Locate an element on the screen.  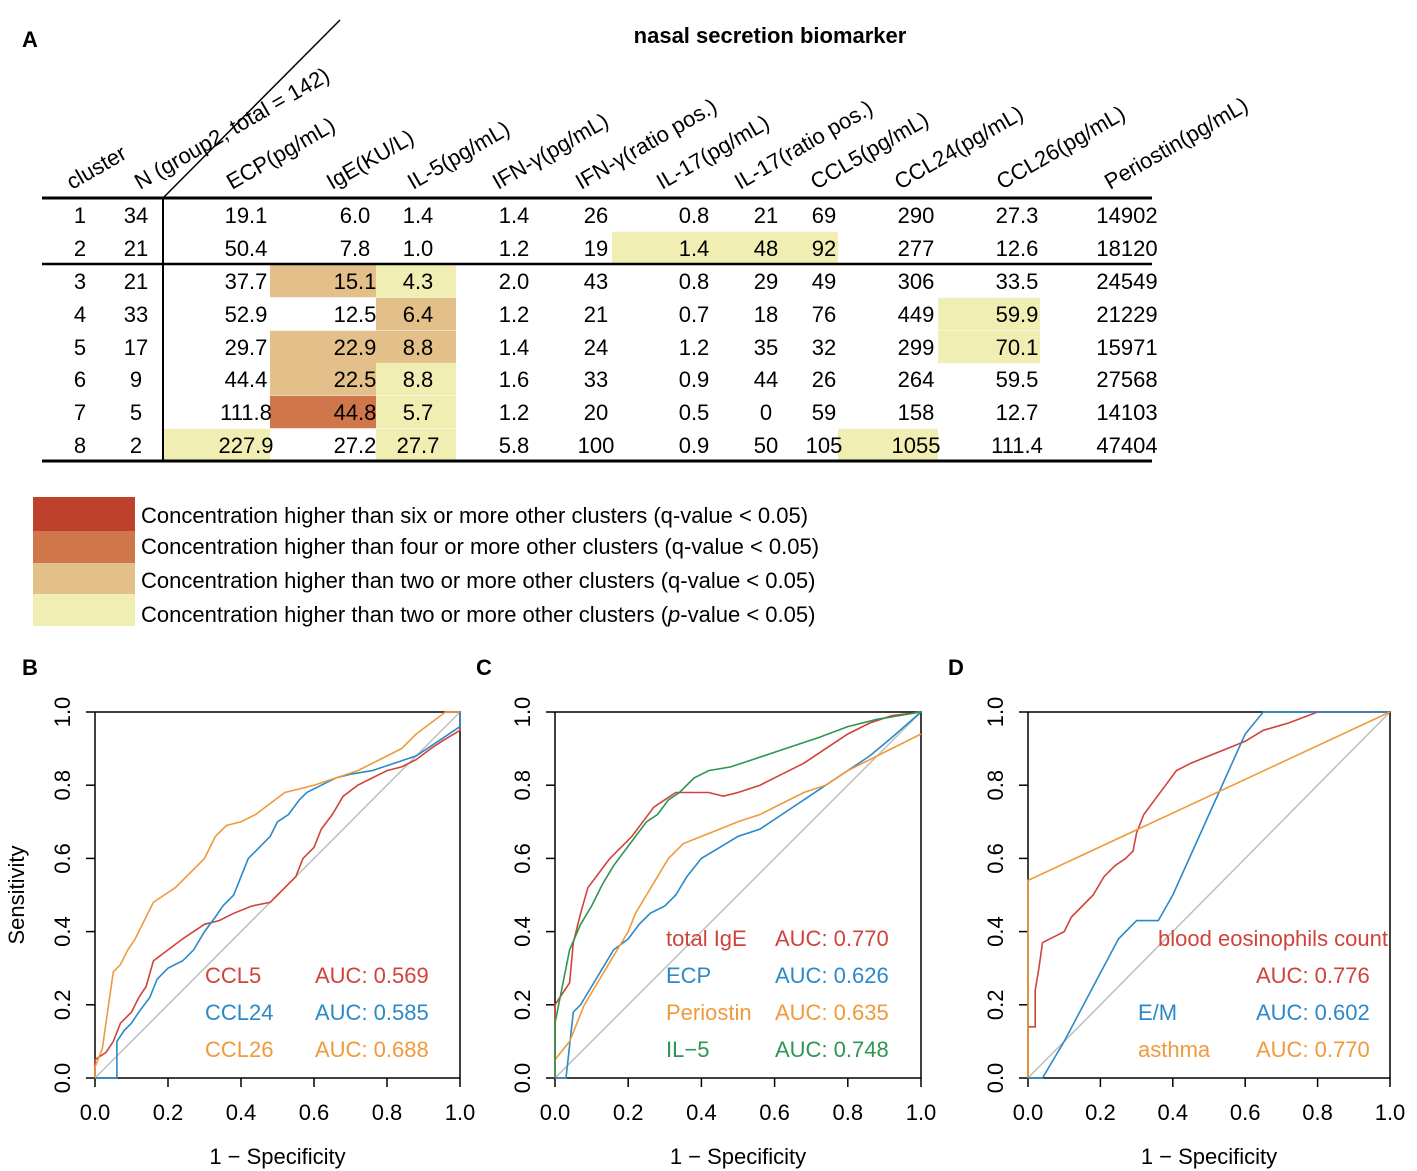
legend-auc: AUC: 0.776 is located at coordinates (1313, 975).